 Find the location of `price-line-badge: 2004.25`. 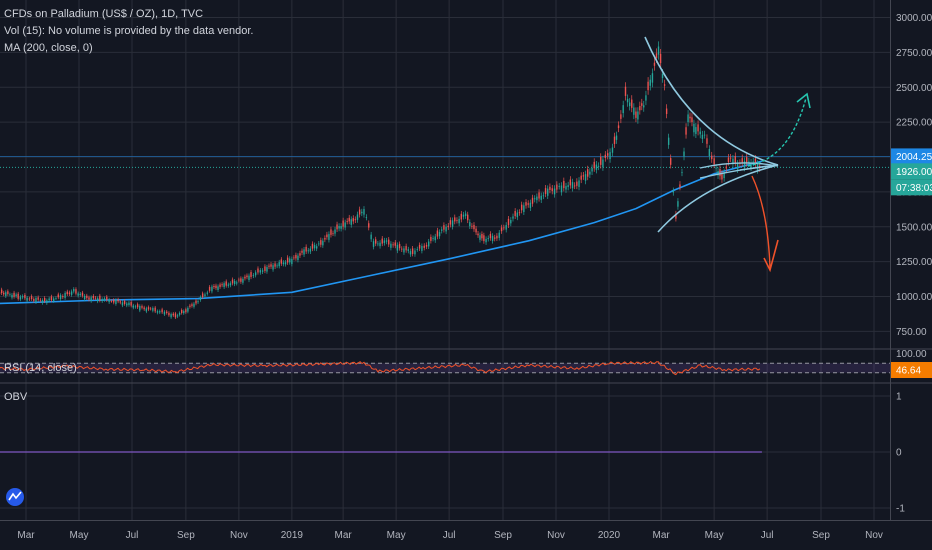

price-line-badge: 2004.25 is located at coordinates (914, 157).